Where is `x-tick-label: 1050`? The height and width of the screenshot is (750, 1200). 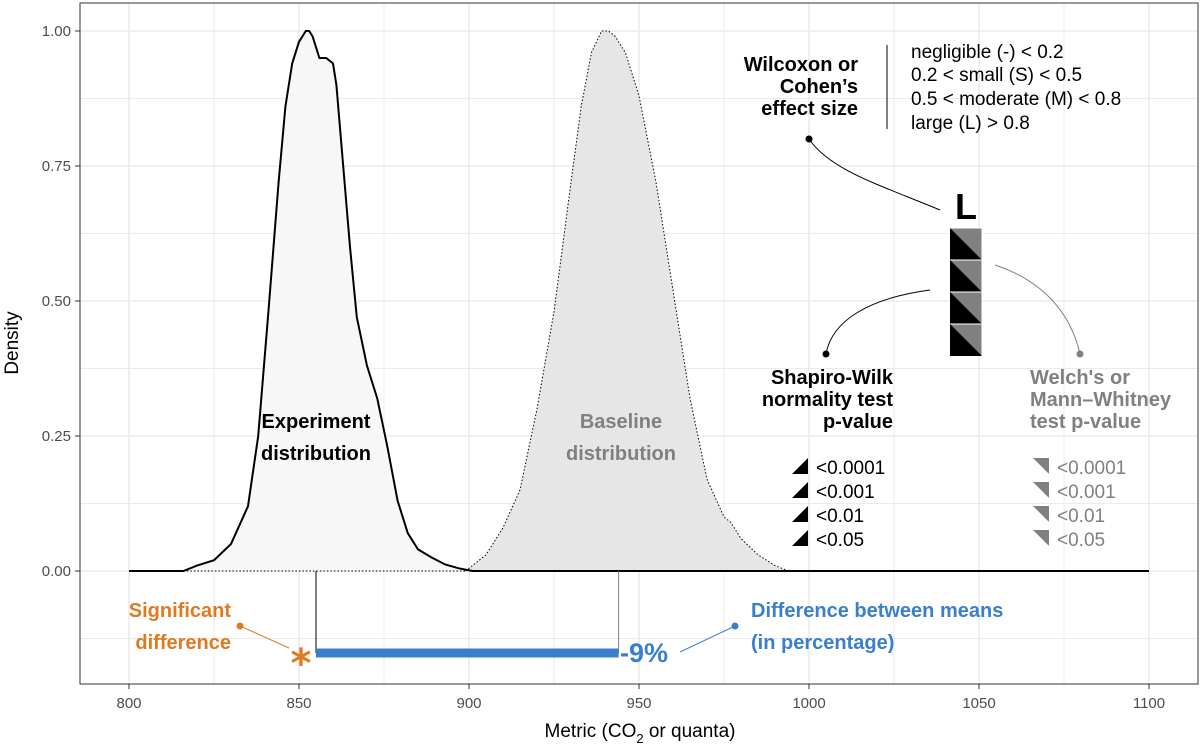
x-tick-label: 1050 is located at coordinates (978, 703).